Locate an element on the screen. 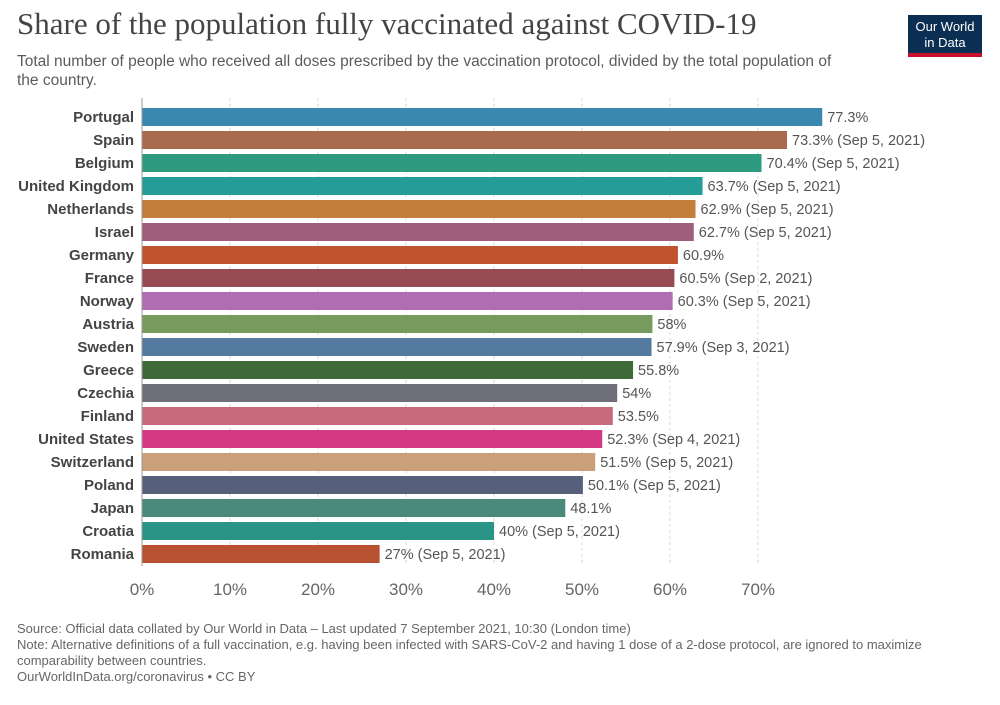 The height and width of the screenshot is (705, 1000). country-label: France is located at coordinates (109, 278).